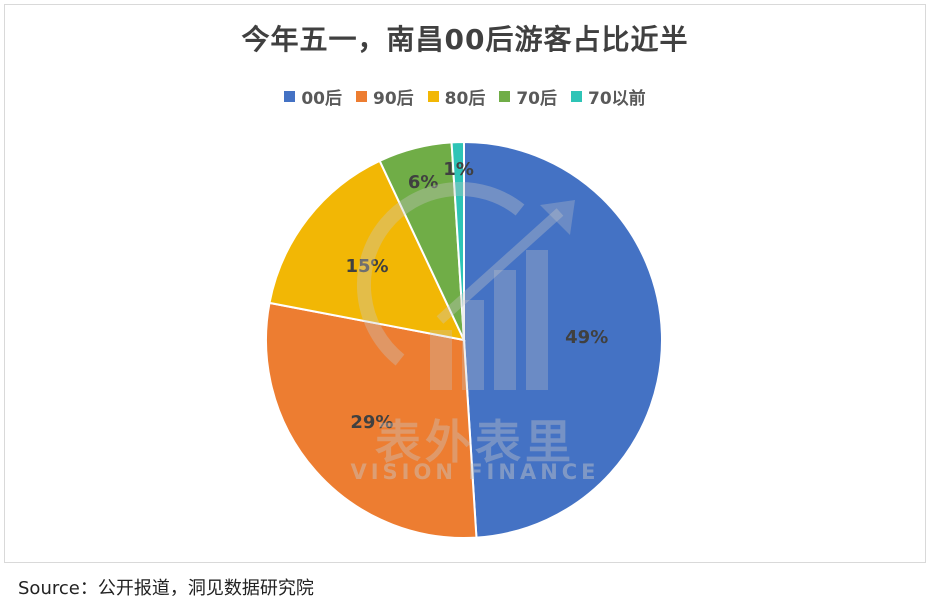 The image size is (930, 601). I want to click on data-label: 29%, so click(371, 422).